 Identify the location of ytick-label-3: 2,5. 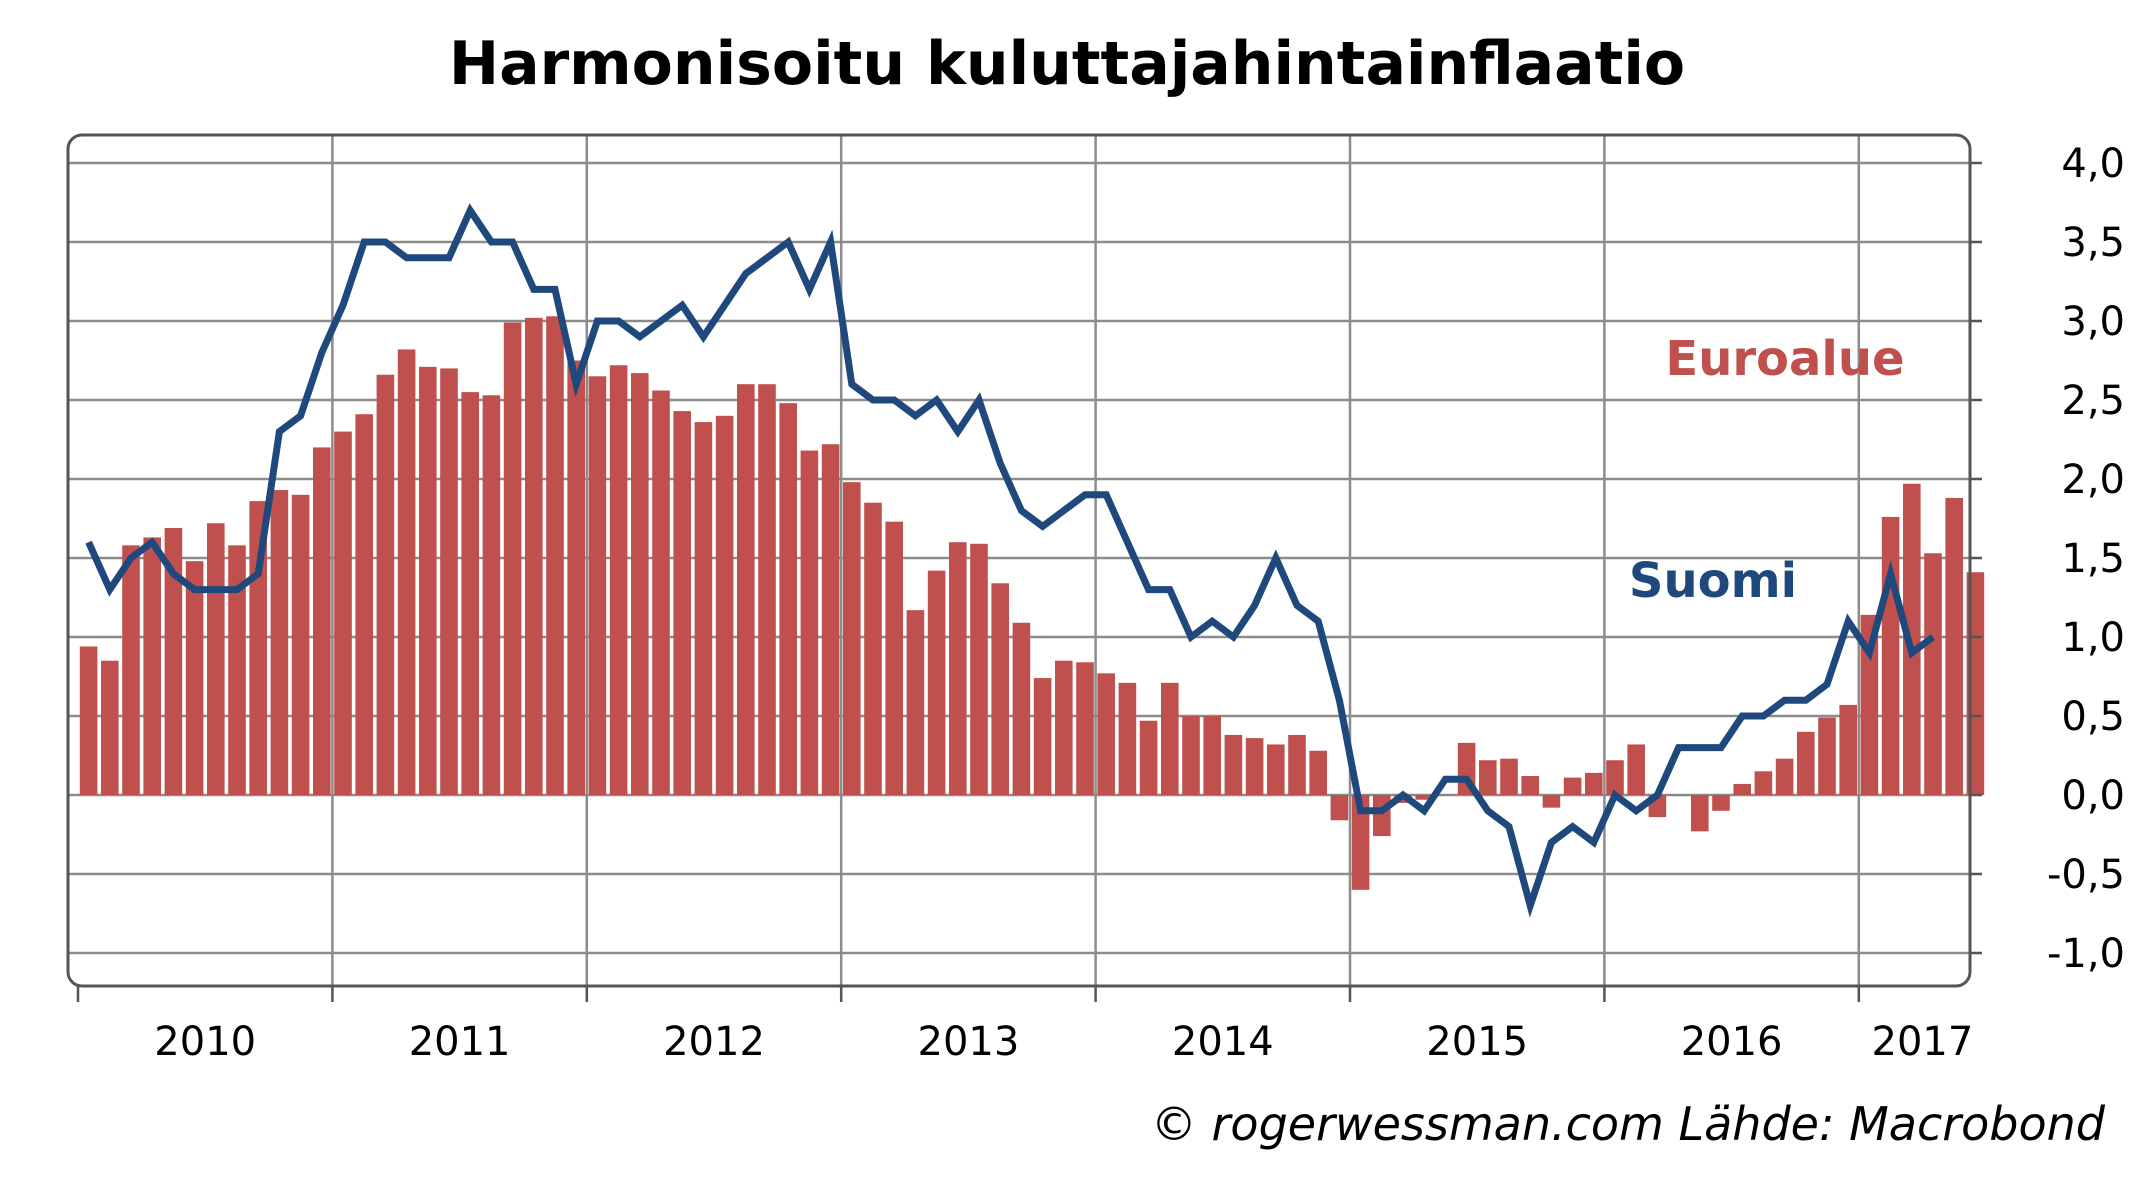
(2093, 401).